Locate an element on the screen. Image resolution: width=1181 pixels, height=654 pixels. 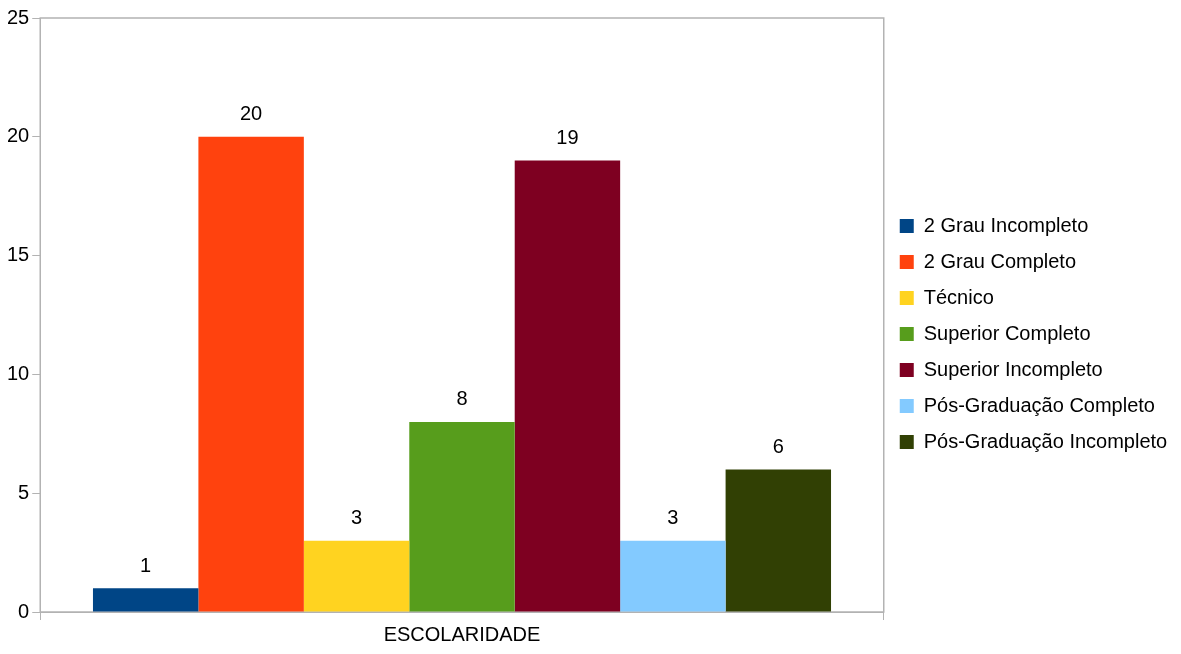
data-label: 19 is located at coordinates (567, 137).